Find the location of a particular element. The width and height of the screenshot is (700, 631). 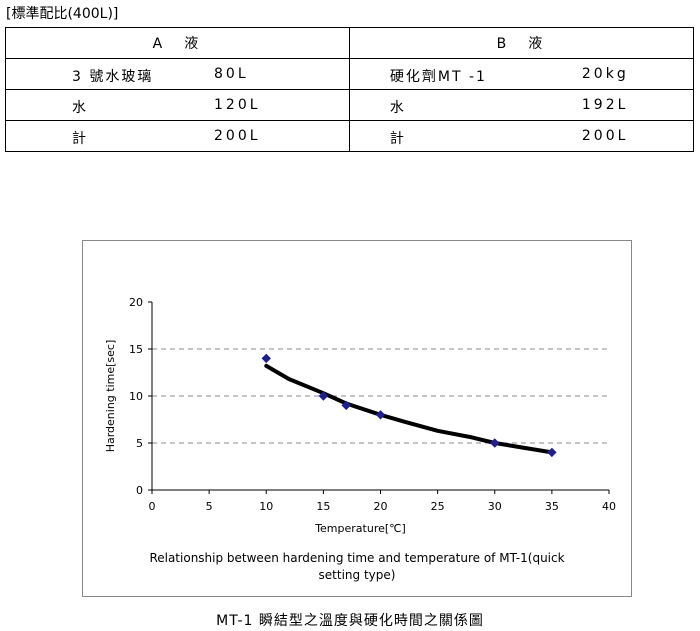

b-name: 計 is located at coordinates (397, 139).